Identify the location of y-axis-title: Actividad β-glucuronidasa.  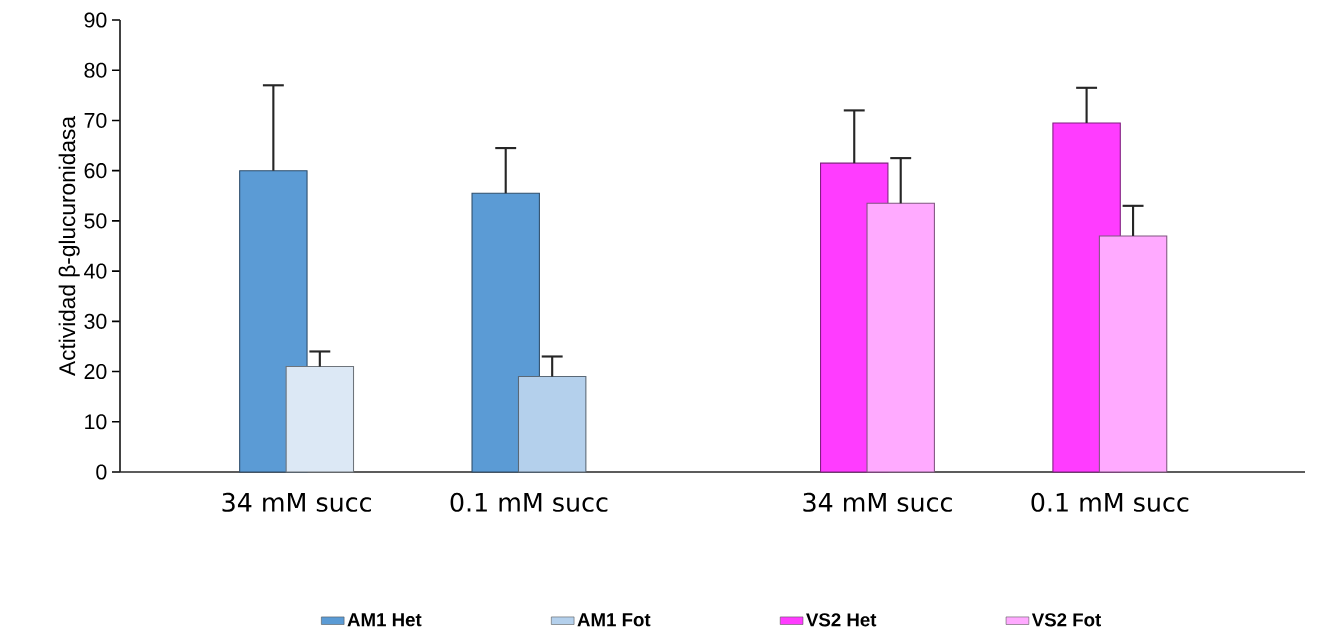
(69, 246).